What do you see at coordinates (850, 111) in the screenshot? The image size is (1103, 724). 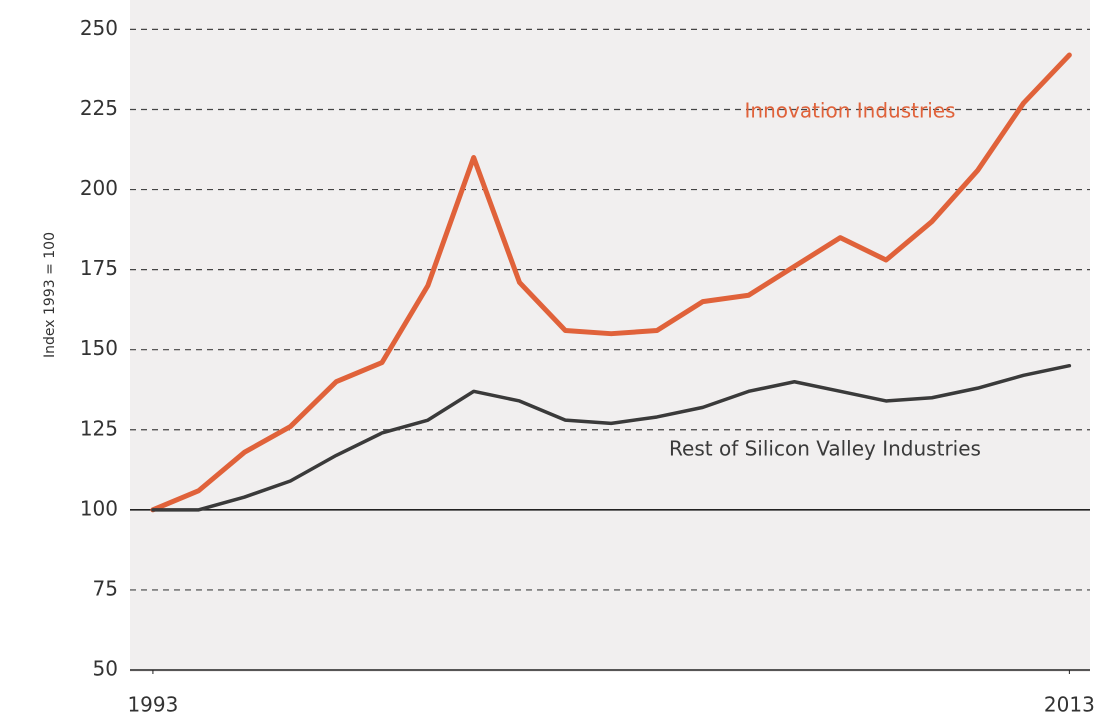 I see `series-label: Innovation Industries` at bounding box center [850, 111].